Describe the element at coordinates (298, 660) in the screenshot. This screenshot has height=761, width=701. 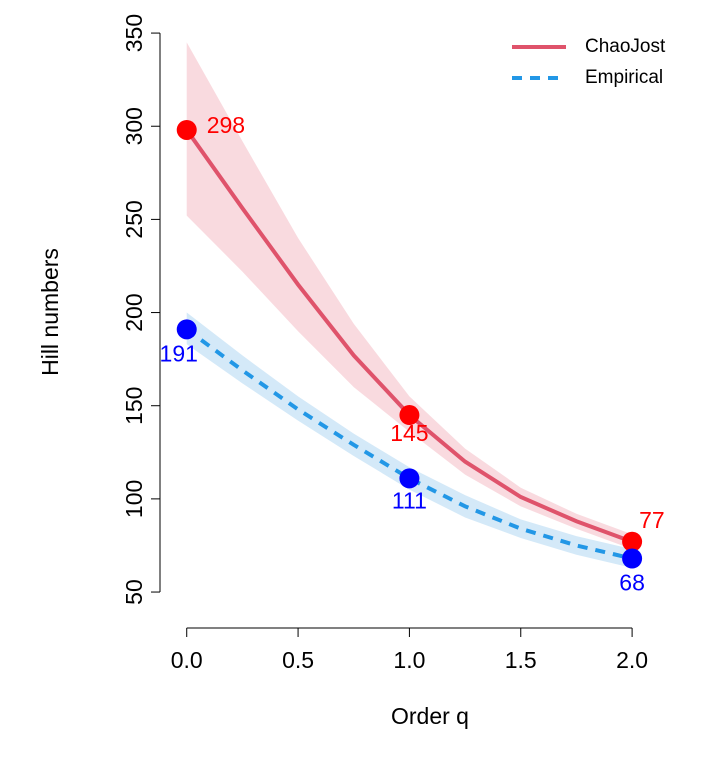
I see `x-tick-label: 0.5` at that location.